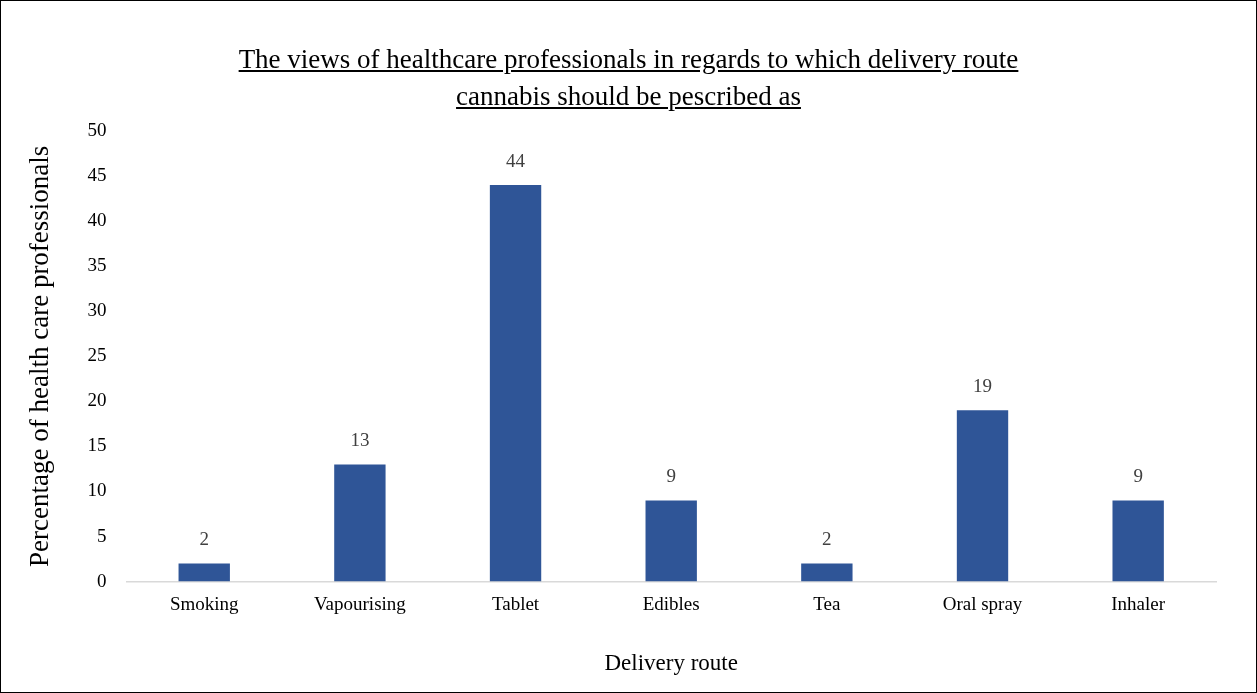 The height and width of the screenshot is (693, 1257). I want to click on y-tick-label: 35, so click(97, 265).